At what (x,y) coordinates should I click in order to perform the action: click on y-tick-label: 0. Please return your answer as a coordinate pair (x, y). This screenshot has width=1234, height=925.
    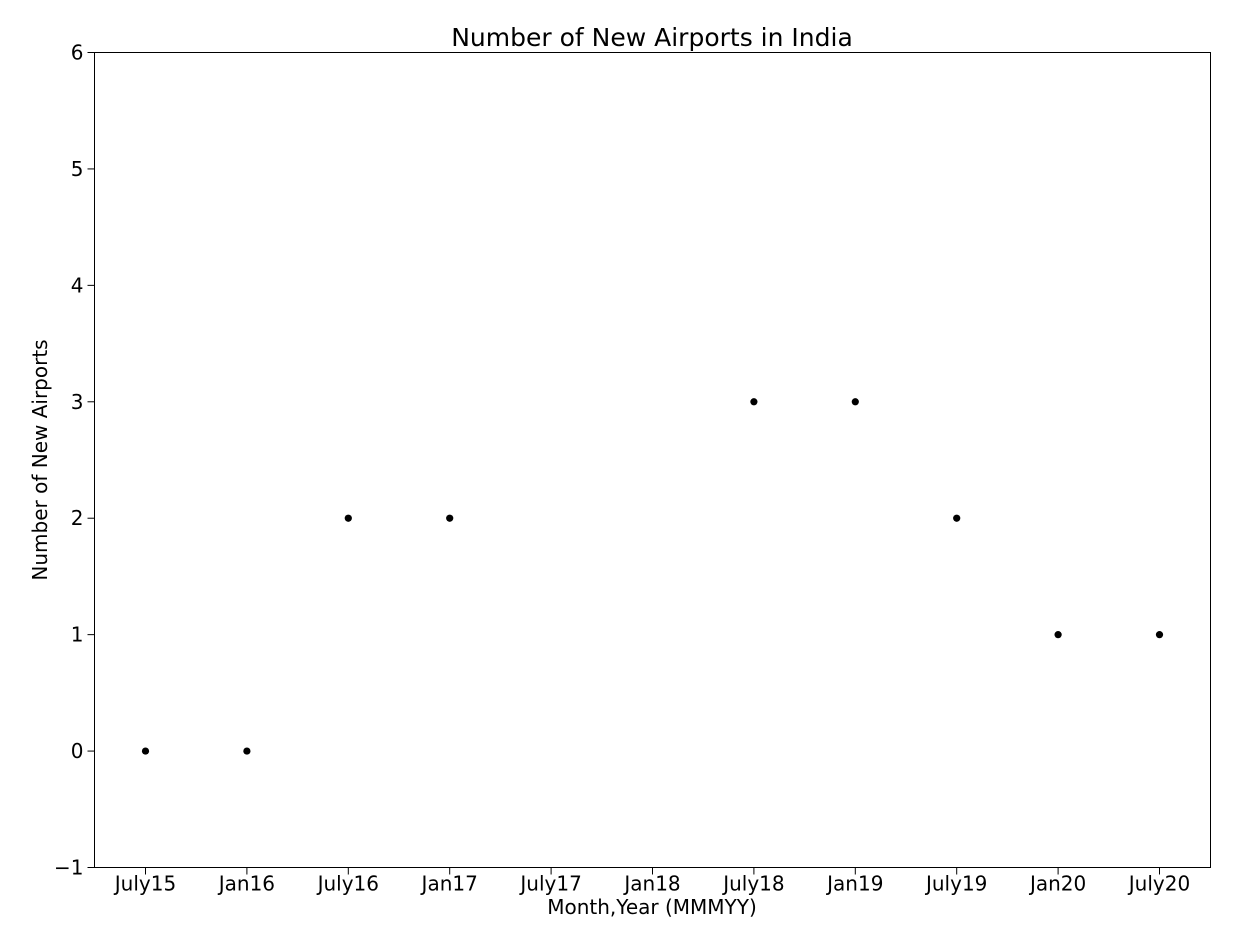
    Looking at the image, I should click on (77, 751).